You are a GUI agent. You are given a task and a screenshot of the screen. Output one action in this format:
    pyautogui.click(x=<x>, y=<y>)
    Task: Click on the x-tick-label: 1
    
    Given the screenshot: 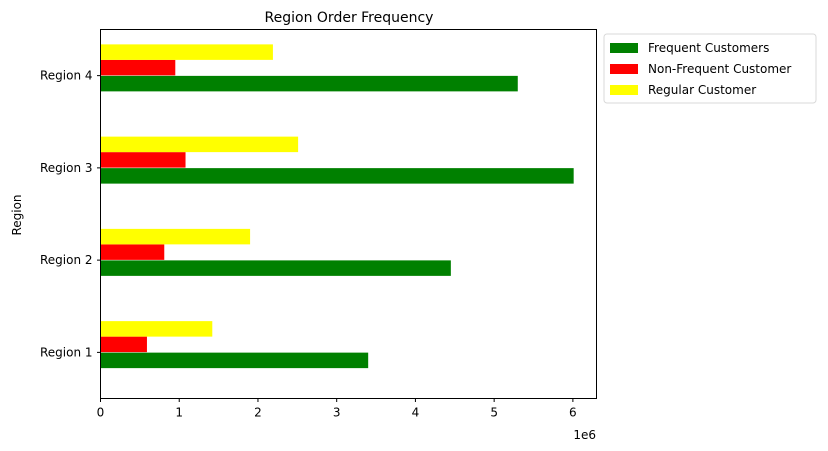 What is the action you would take?
    pyautogui.click(x=179, y=413)
    